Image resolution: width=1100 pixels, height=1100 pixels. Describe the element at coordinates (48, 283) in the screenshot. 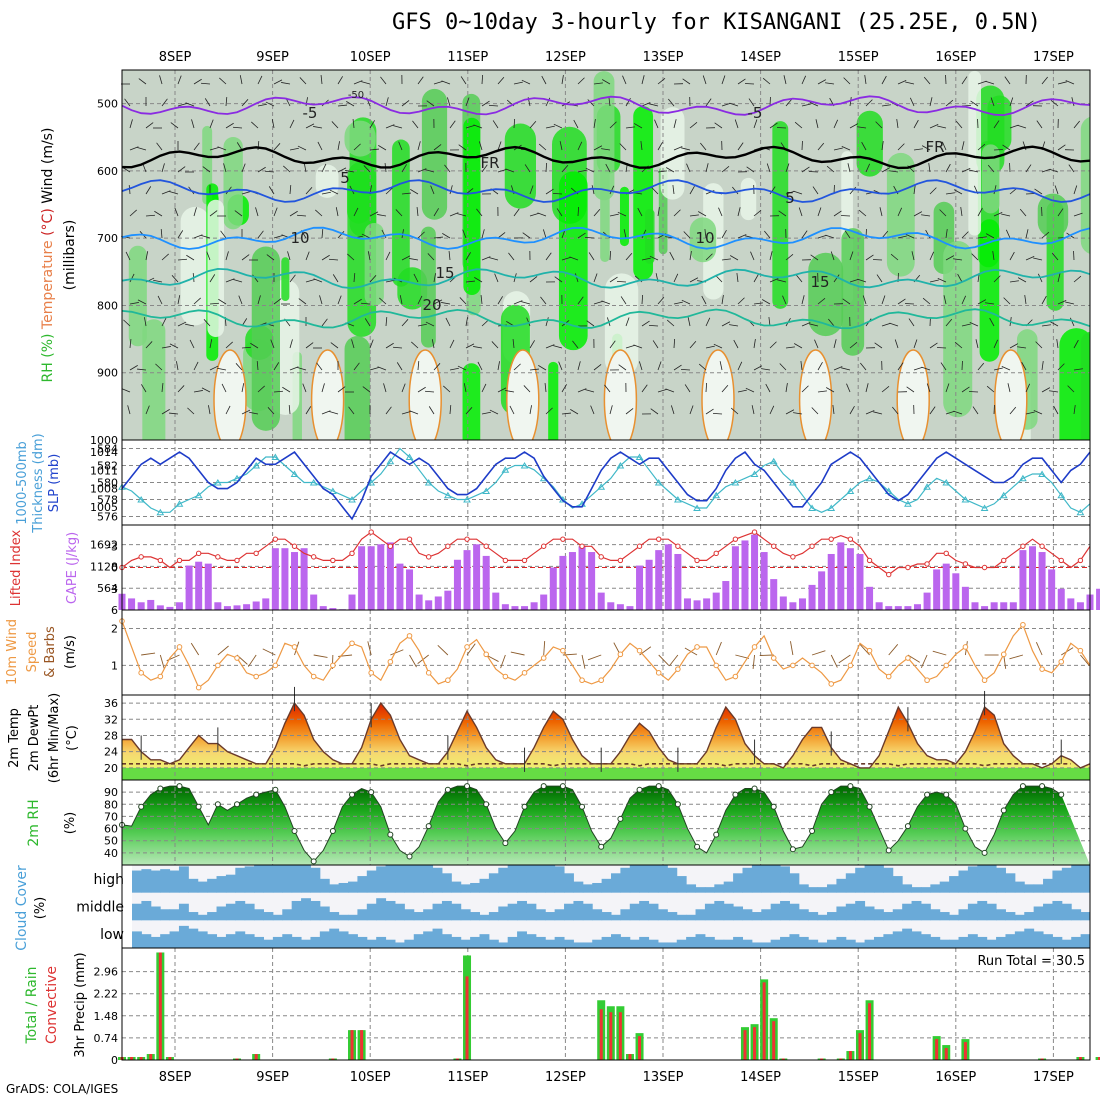

I see `panel-label-part: Temperature` at that location.